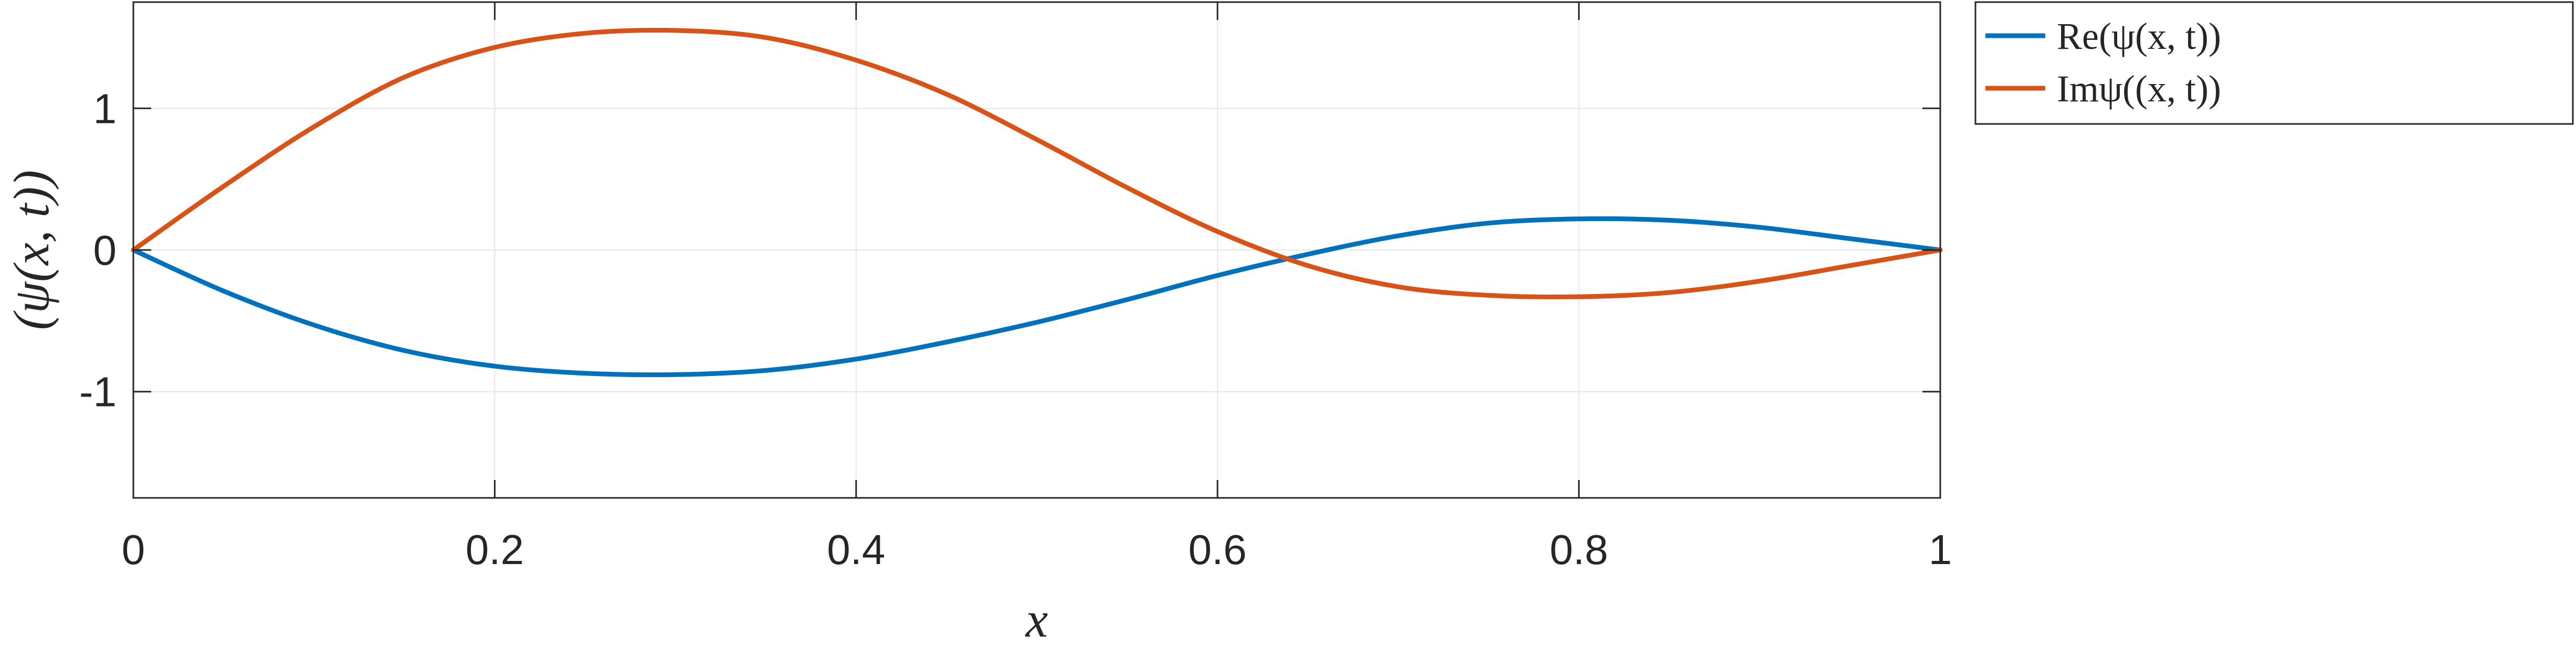  Describe the element at coordinates (1579, 549) in the screenshot. I see `x-tick-label: 0.8` at that location.